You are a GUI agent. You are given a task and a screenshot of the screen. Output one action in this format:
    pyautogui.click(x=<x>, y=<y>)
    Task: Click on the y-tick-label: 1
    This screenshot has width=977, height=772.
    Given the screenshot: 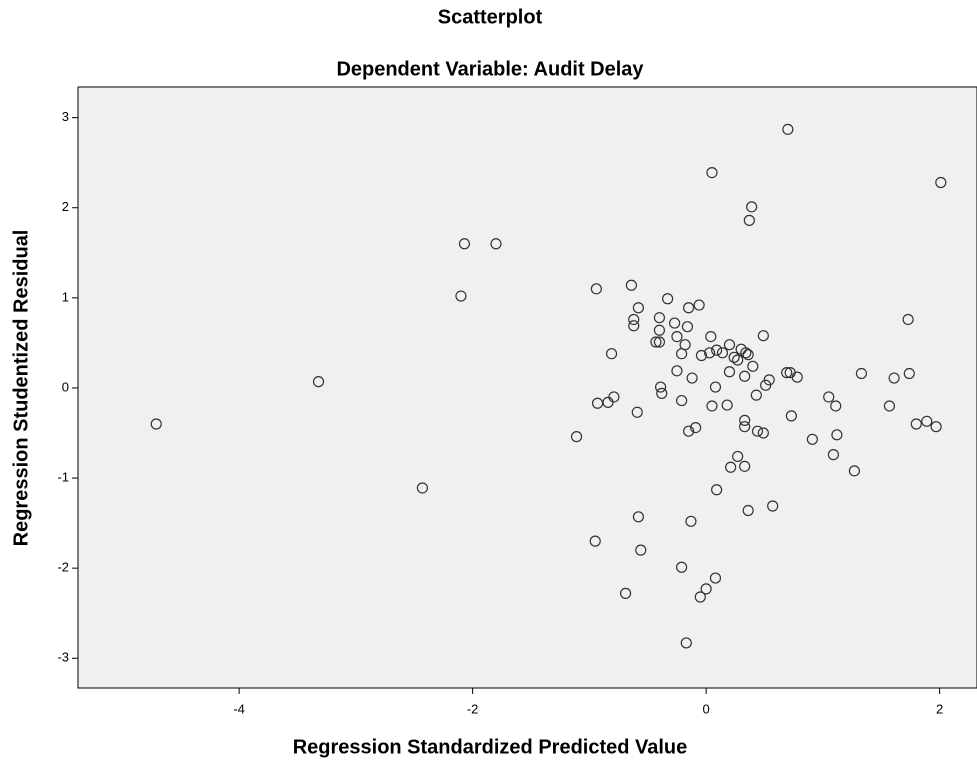 What is the action you would take?
    pyautogui.click(x=65, y=296)
    